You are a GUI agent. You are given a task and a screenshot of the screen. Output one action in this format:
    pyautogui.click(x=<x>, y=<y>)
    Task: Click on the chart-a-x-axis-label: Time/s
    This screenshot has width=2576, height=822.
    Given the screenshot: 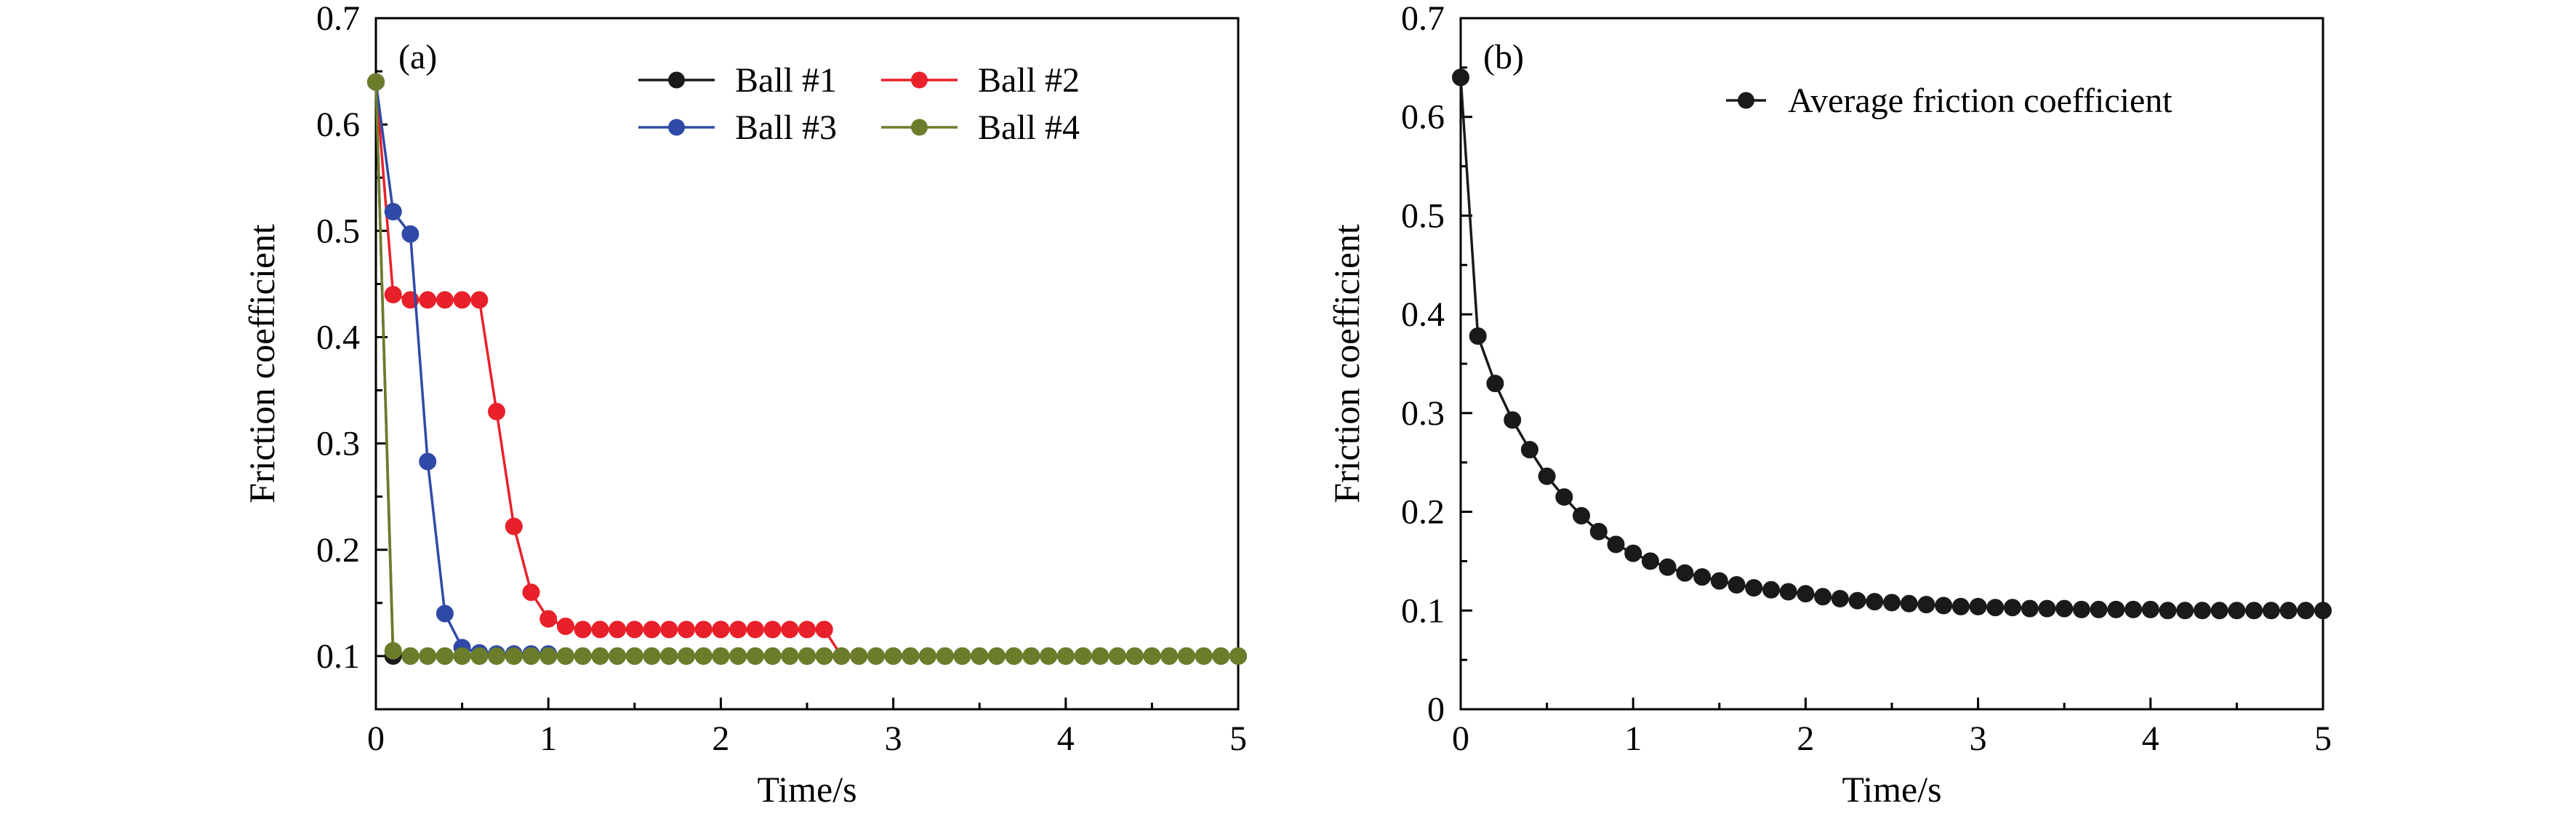 What is the action you would take?
    pyautogui.click(x=807, y=789)
    